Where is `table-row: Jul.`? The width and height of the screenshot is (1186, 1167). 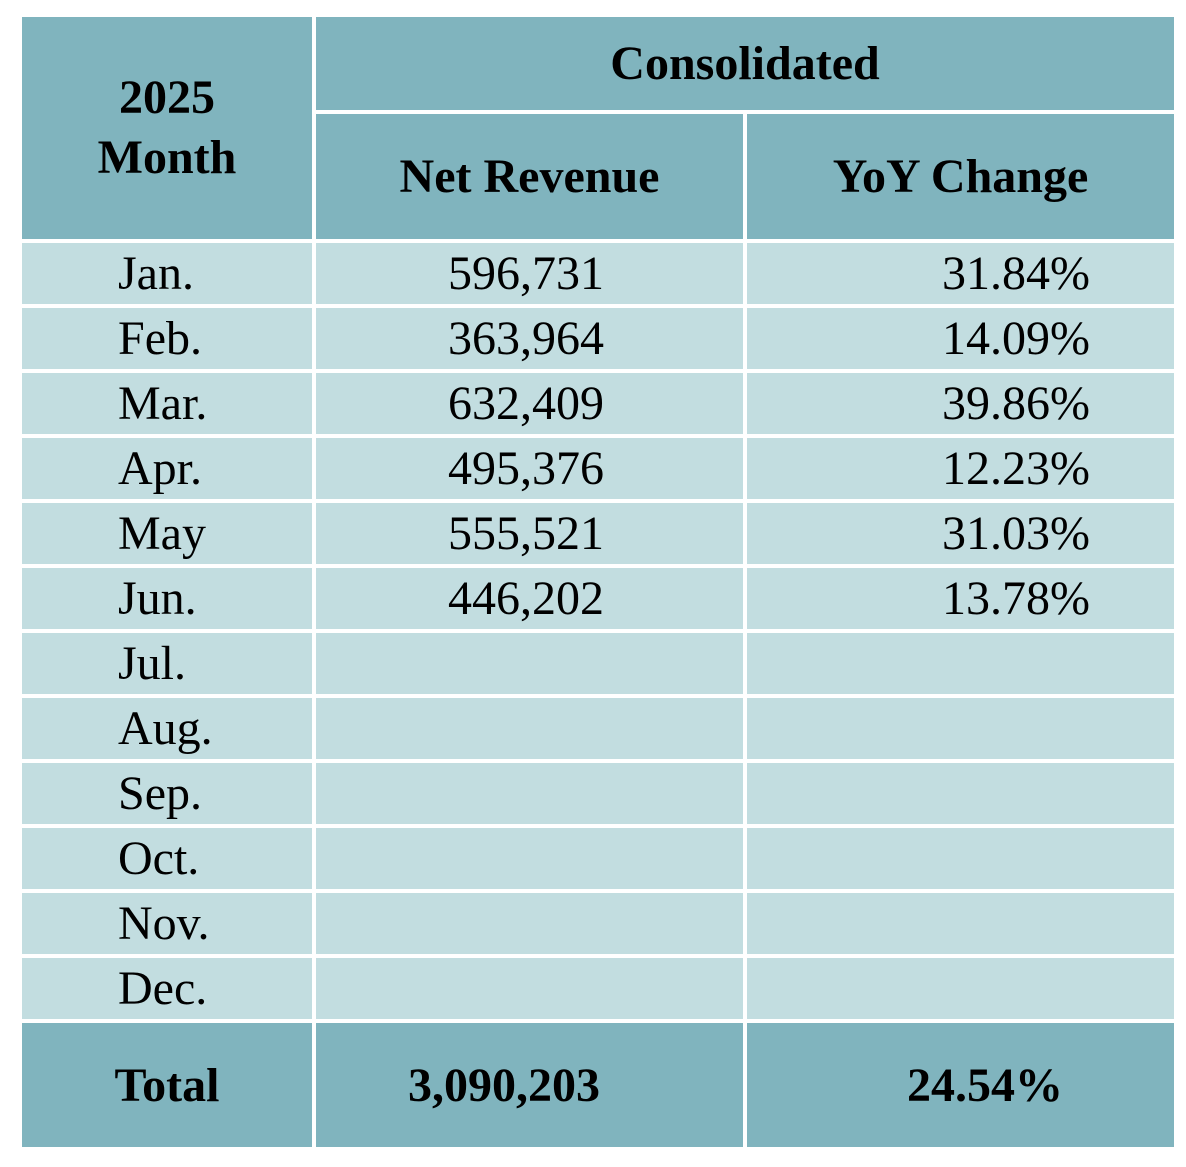 table-row: Jul. is located at coordinates (598, 663).